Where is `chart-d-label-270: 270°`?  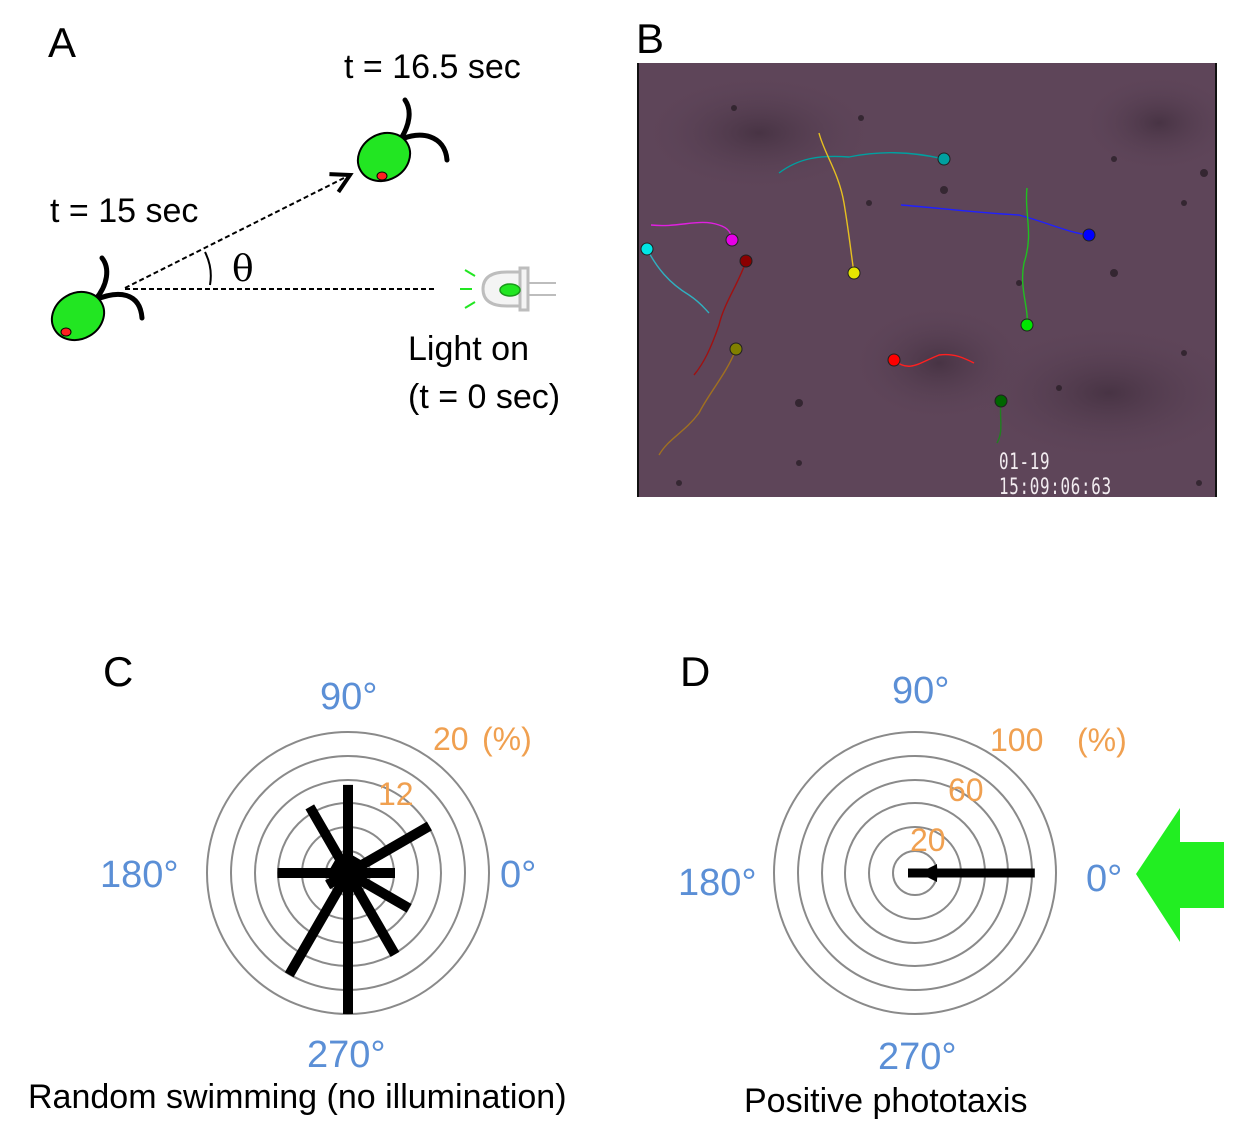 chart-d-label-270: 270° is located at coordinates (917, 1057).